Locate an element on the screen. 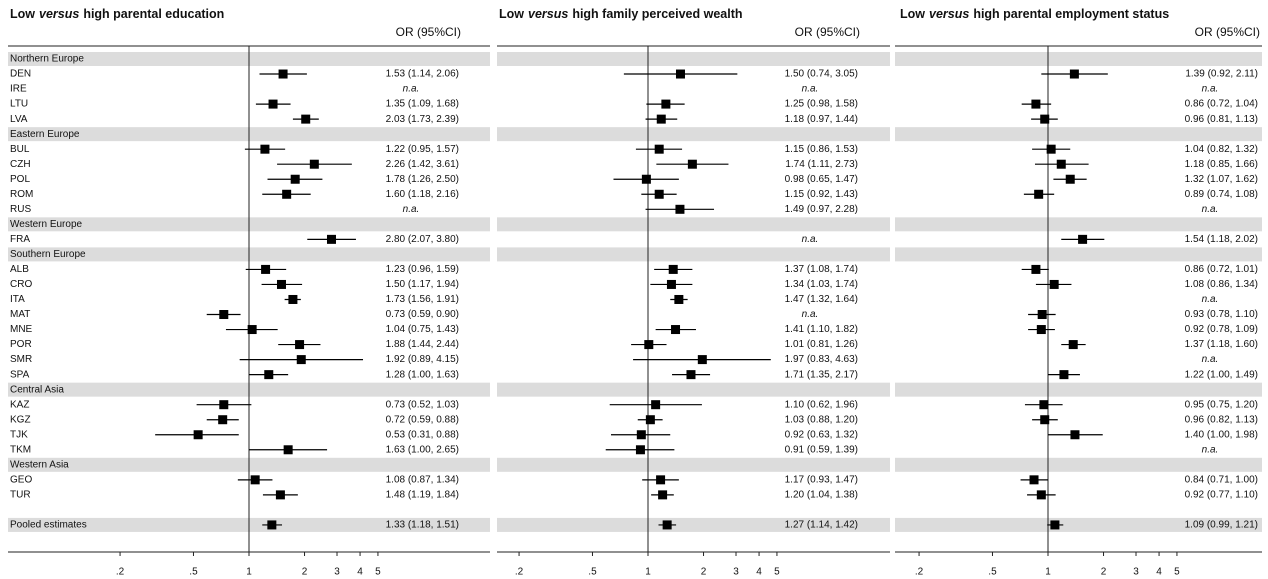 The width and height of the screenshot is (1268, 579). title-text: high parental education is located at coordinates (153, 14).